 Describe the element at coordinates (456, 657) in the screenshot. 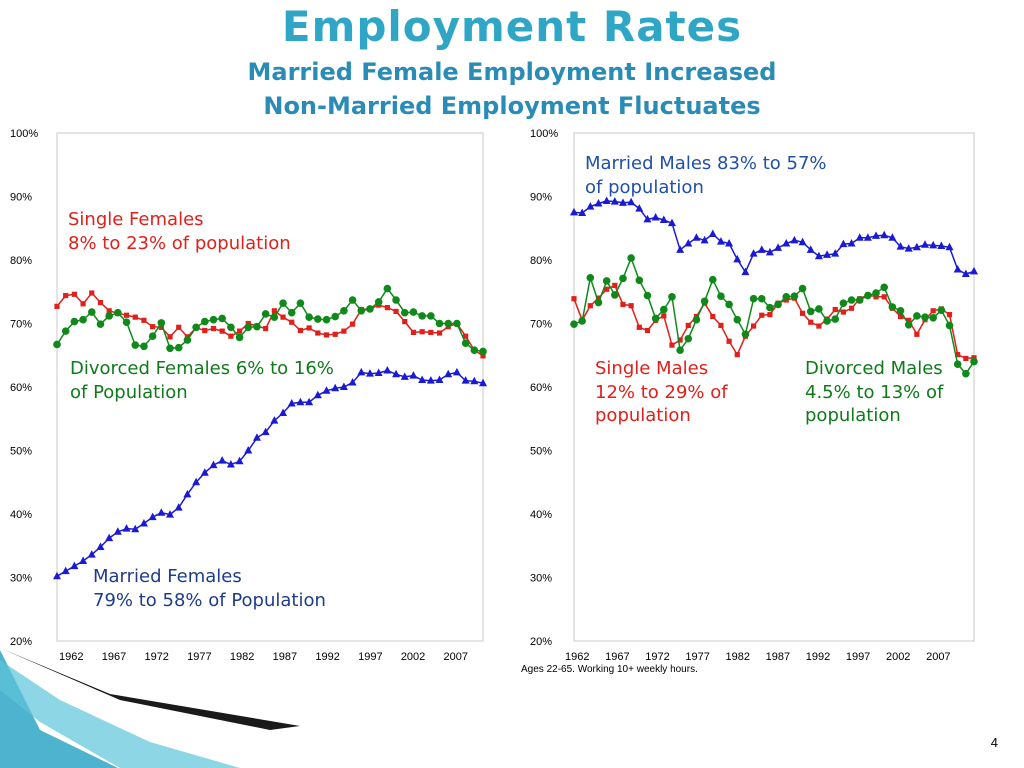

I see `x-tick-label: 2007` at that location.